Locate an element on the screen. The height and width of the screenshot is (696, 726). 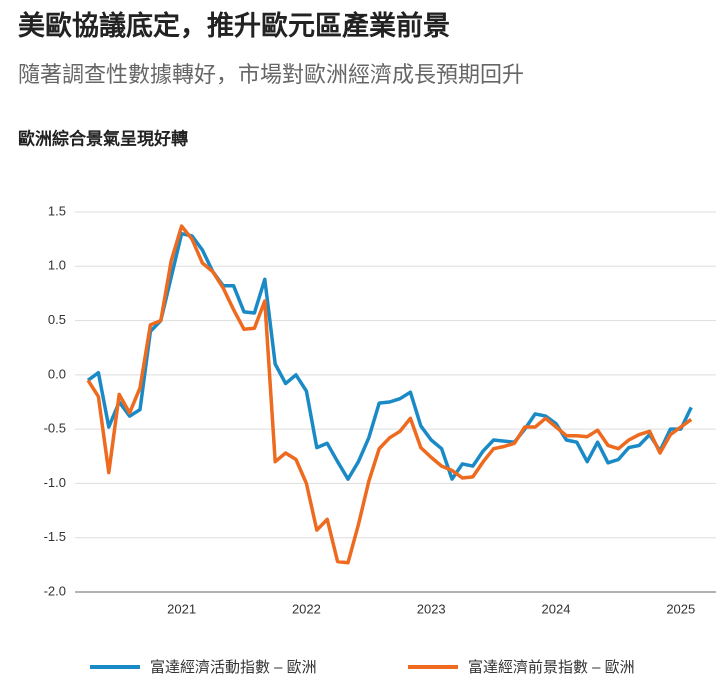
x-tick-label: 2025 is located at coordinates (680, 608).